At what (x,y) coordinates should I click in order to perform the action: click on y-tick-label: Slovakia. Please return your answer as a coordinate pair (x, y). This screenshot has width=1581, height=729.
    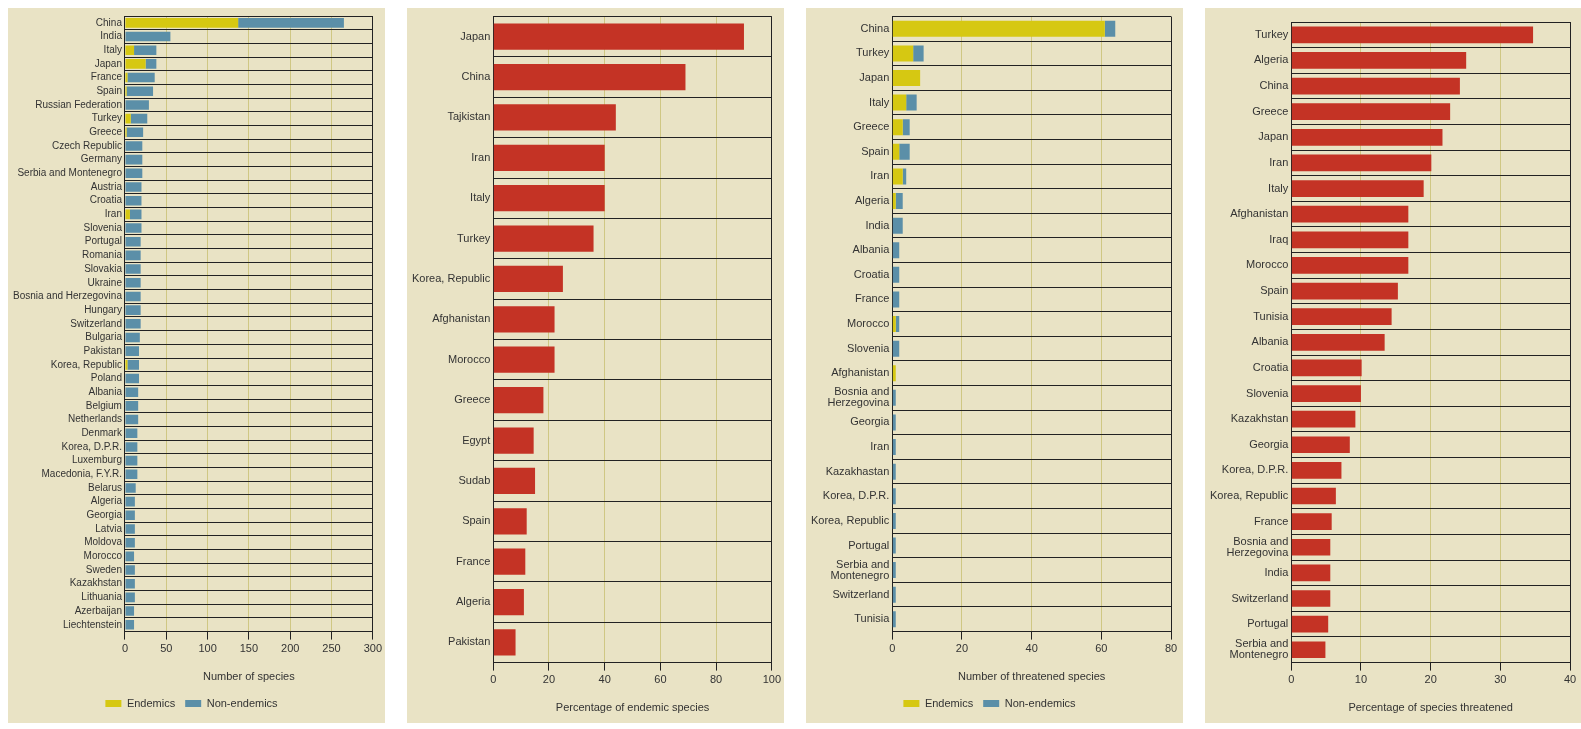
    Looking at the image, I should click on (103, 268).